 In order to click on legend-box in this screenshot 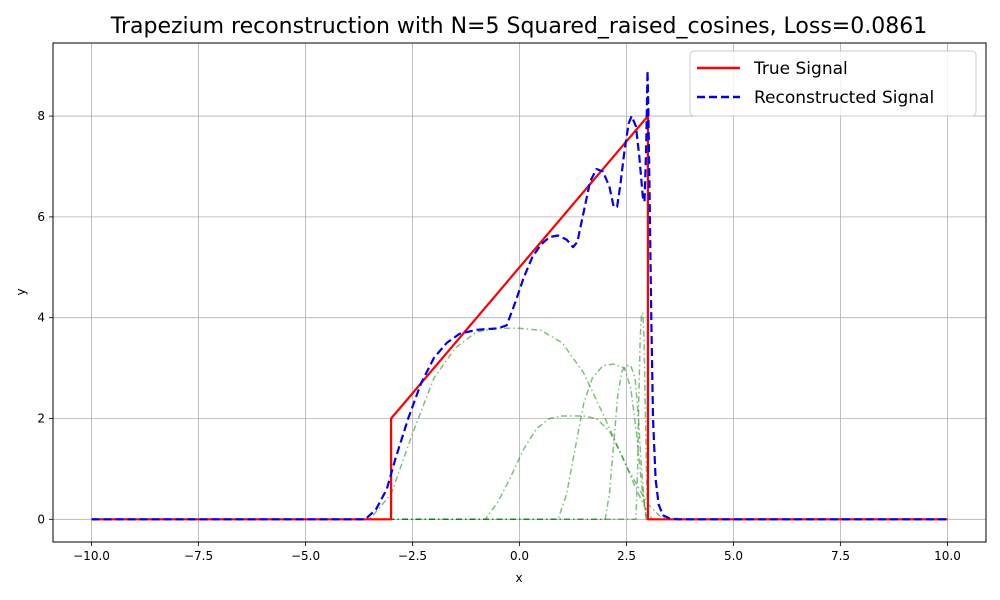, I will do `click(833, 83)`.